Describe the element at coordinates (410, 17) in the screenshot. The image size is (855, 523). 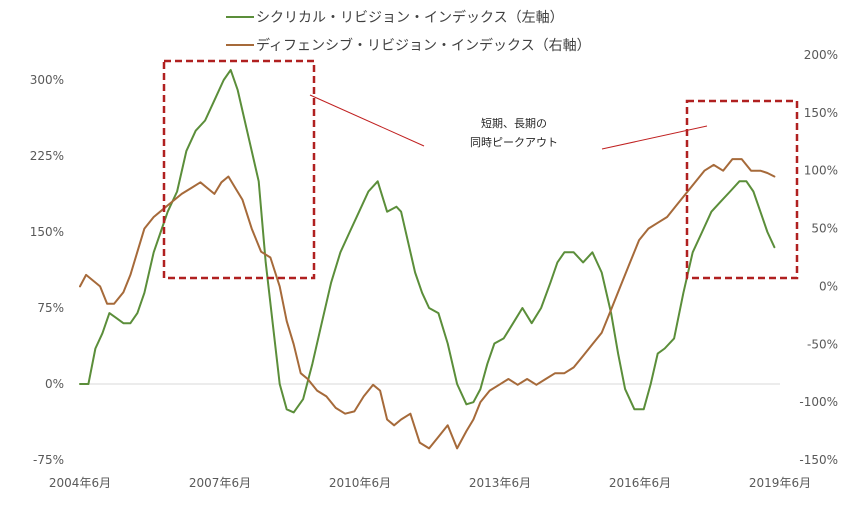
I see `legend-label-cyclical: シクリカル・リビジョン・インデックス（左軸）` at that location.